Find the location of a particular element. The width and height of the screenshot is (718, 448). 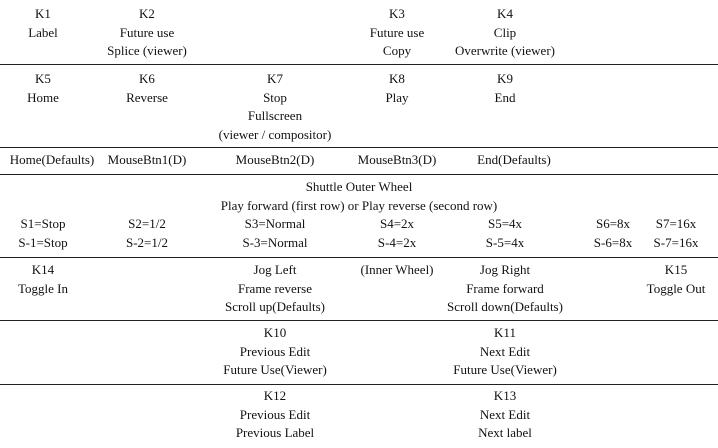

cell-s7: S7=16x S-7=16x is located at coordinates (676, 233).